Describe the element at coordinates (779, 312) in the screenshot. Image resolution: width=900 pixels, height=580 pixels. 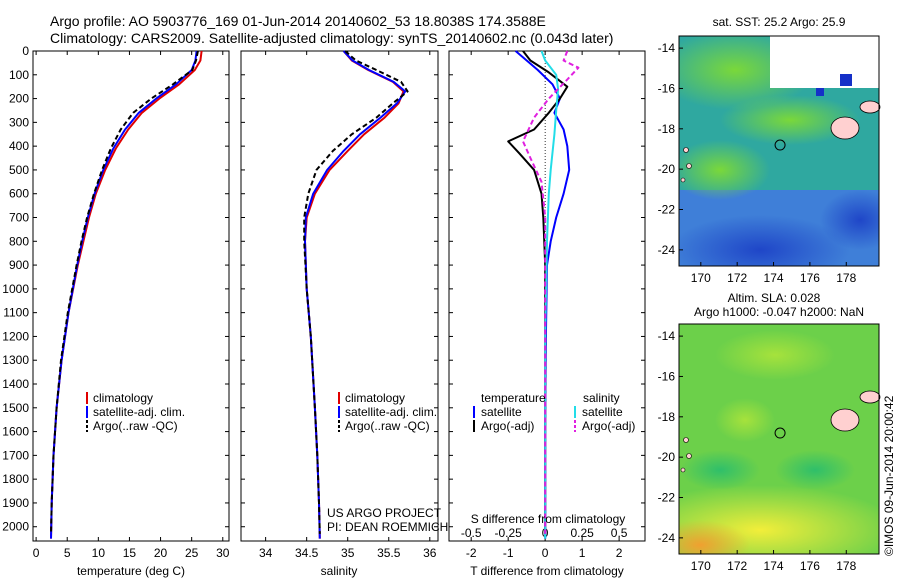
I see `sla-map-title-2: Argo h1000: -0.047 h2000: NaN` at that location.